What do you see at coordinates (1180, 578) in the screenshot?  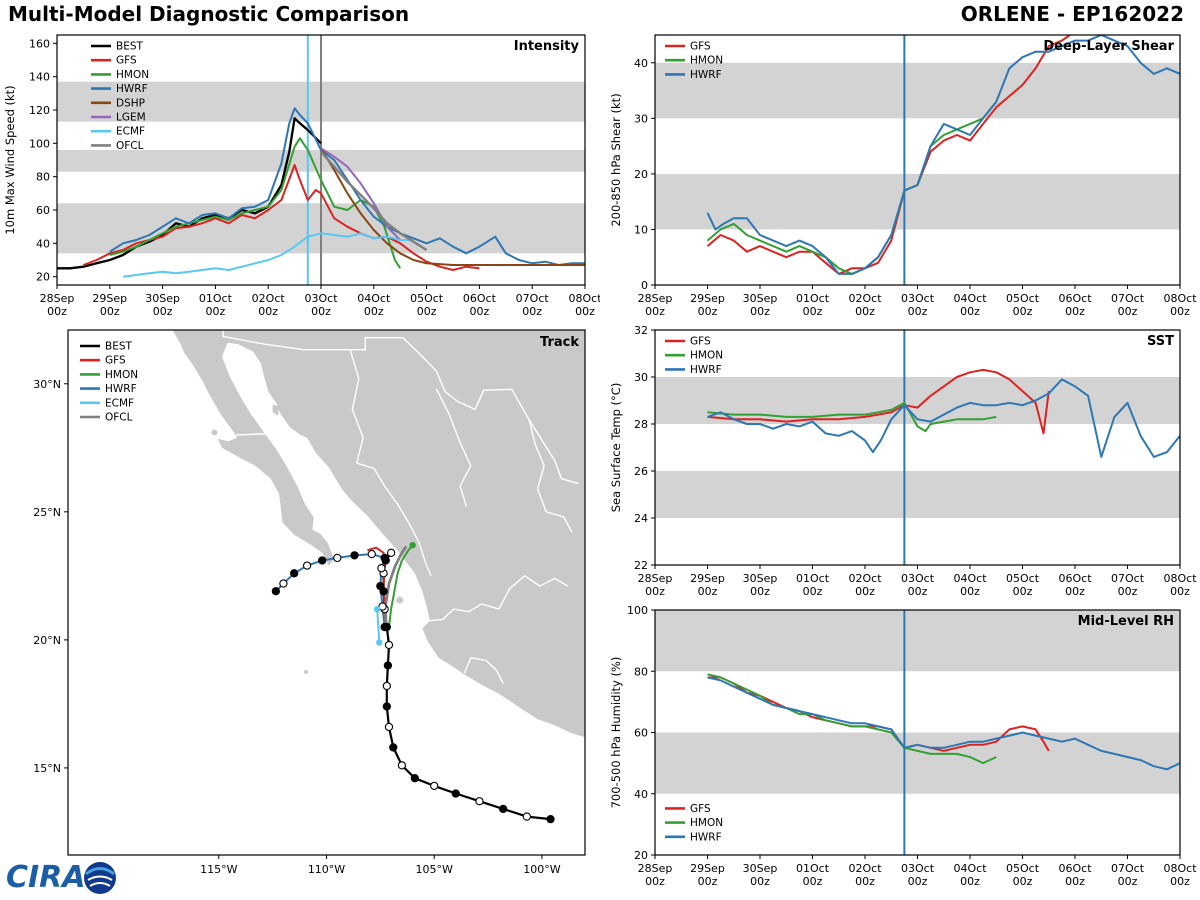 I see `svg-text: 08Oct` at bounding box center [1180, 578].